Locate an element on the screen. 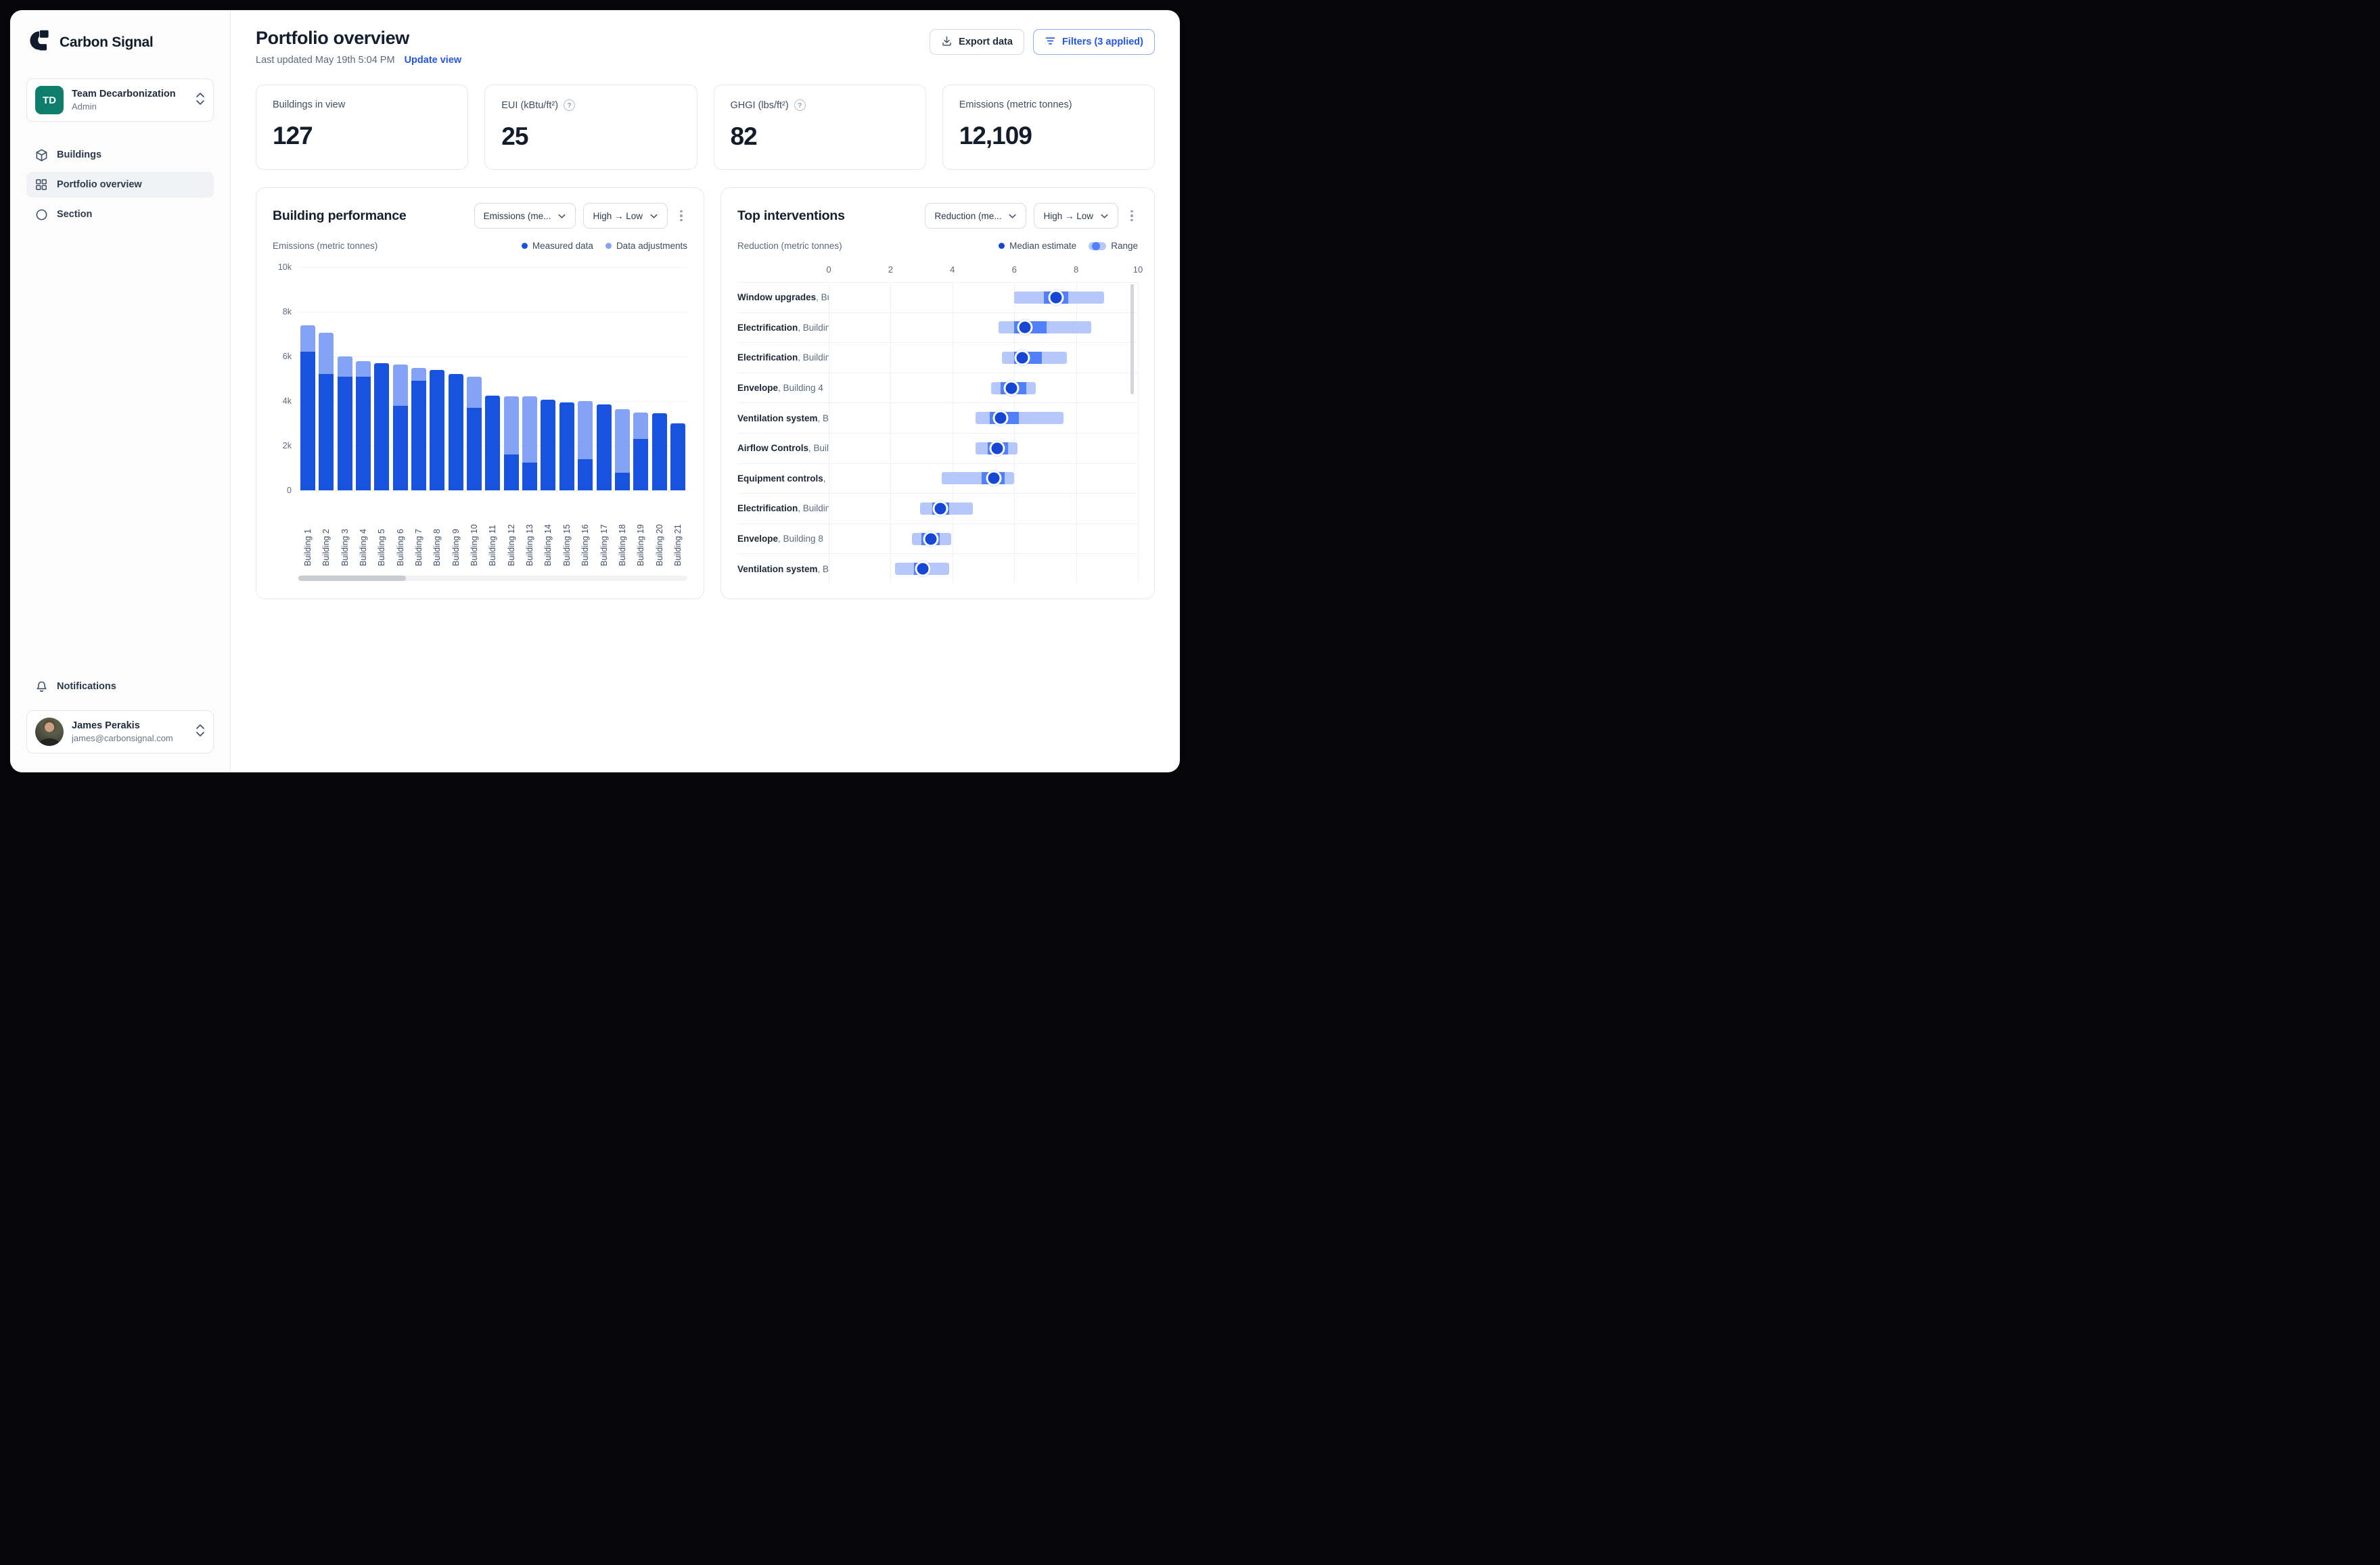  sidebar-item-label: Buildings is located at coordinates (79, 154).